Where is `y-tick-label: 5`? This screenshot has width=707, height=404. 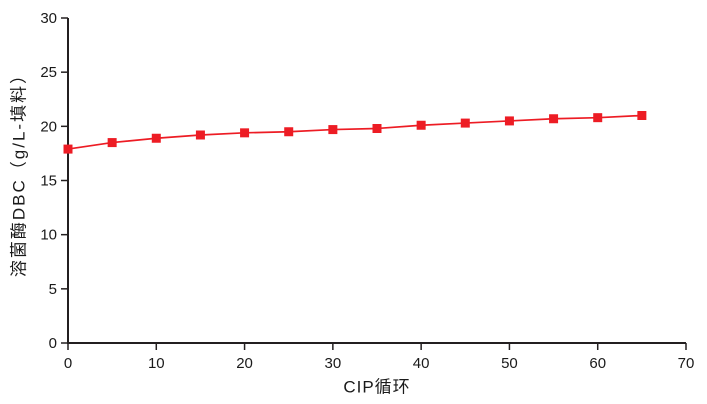
y-tick-label: 5 is located at coordinates (53, 289).